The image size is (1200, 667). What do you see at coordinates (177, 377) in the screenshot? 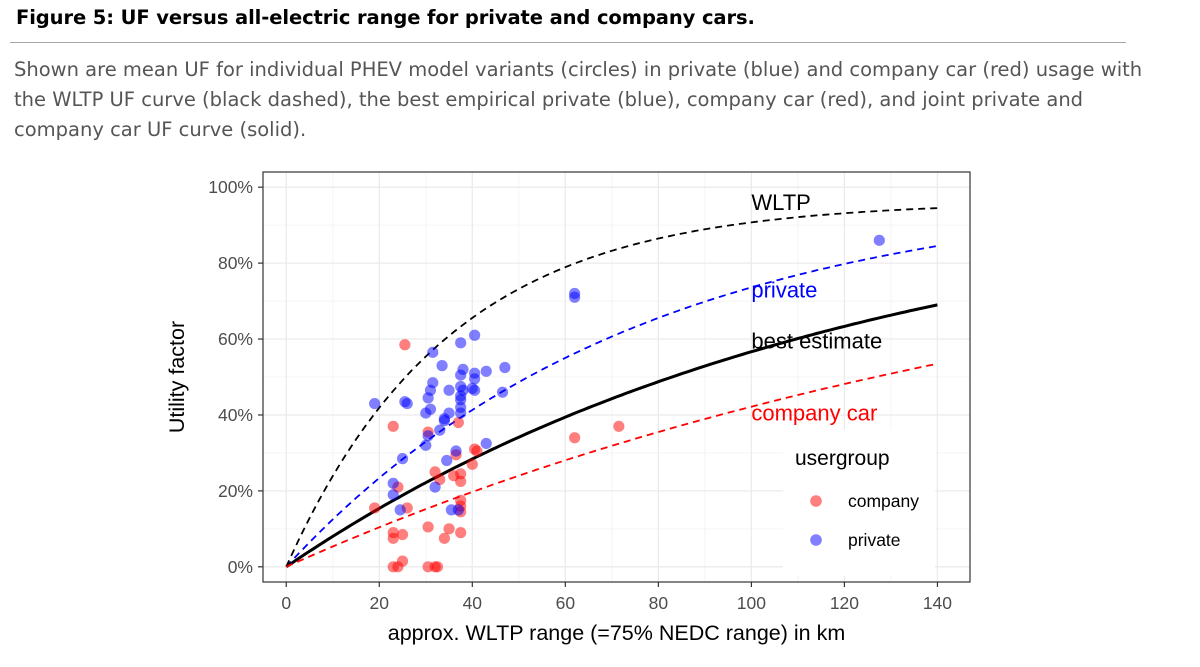
I see `y-axis-label: Utility factor` at bounding box center [177, 377].